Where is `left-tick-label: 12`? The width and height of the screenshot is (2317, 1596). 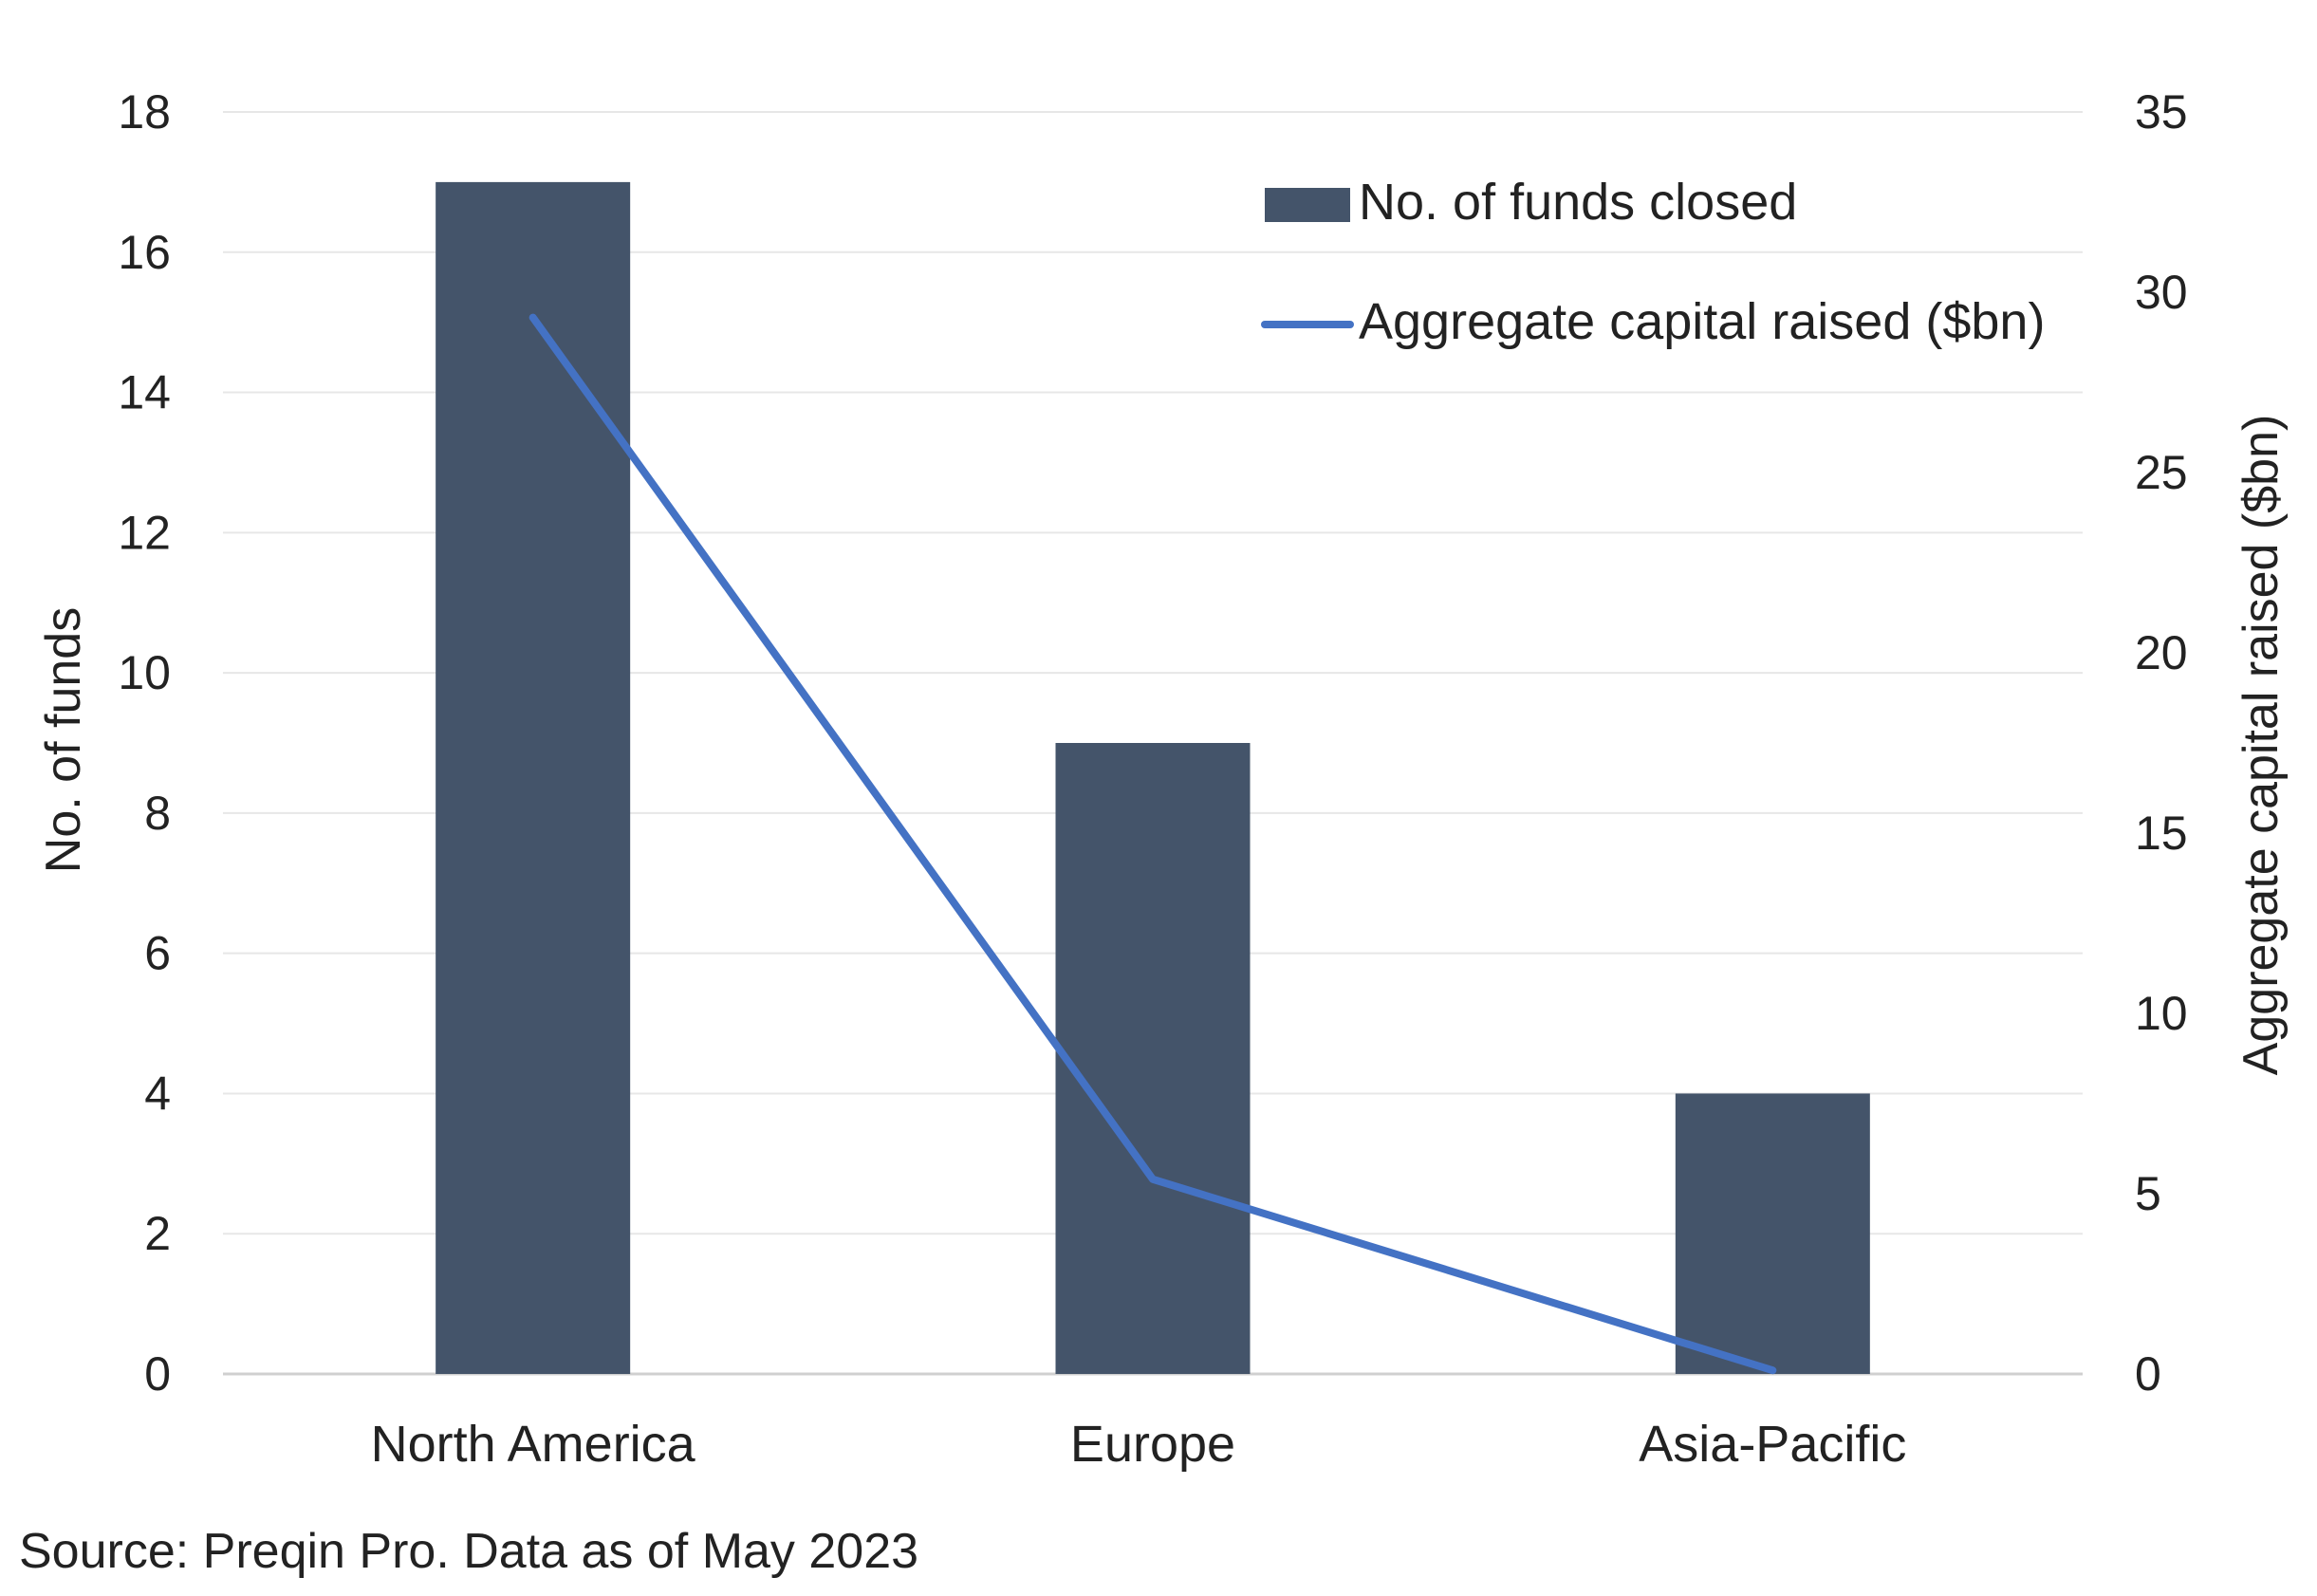
left-tick-label: 12 is located at coordinates (145, 532).